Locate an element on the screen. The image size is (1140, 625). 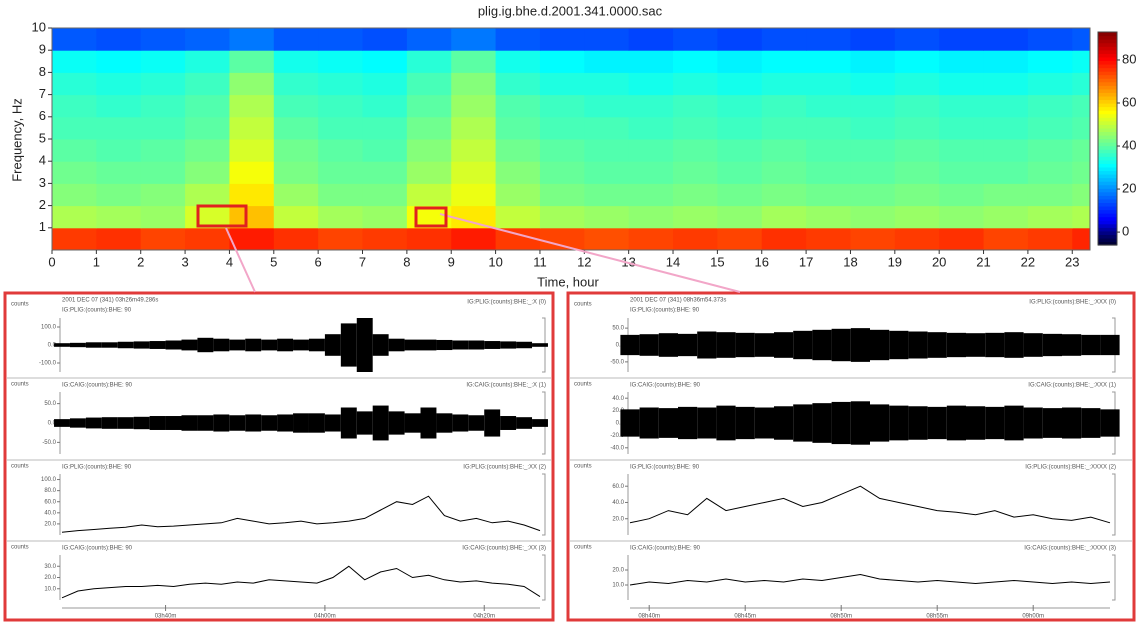
x-tick-label: 9 is located at coordinates (451, 261).